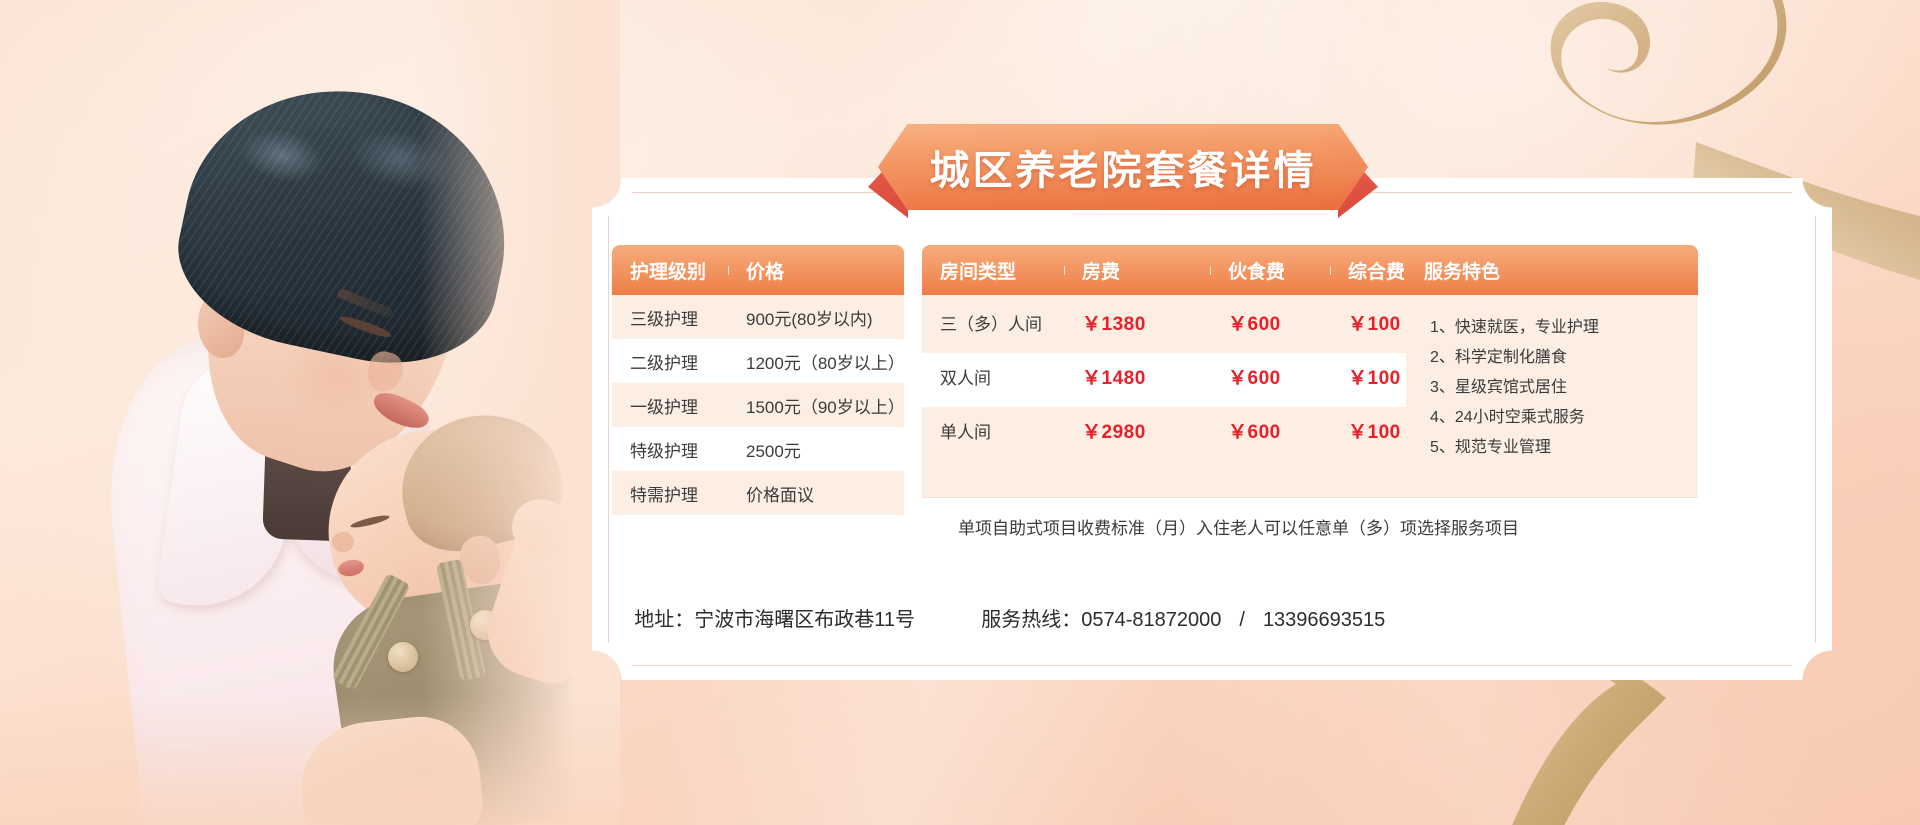 The image size is (1920, 825). I want to click on banner-ribbon: 城区养老院套餐详情, so click(1123, 171).